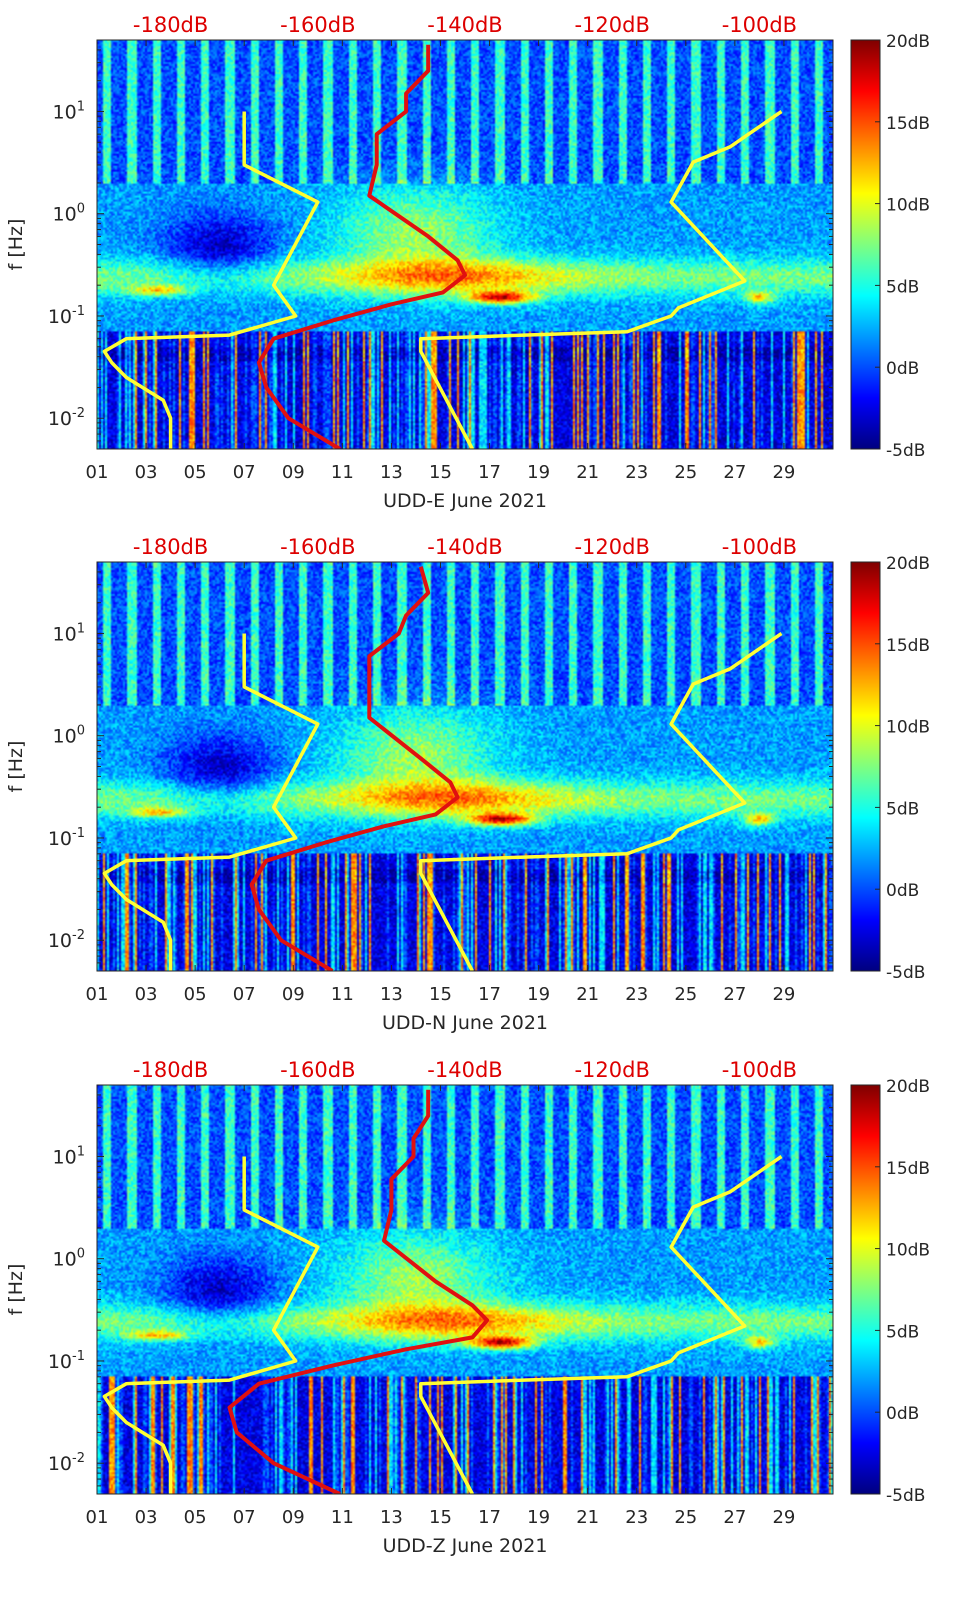 The width and height of the screenshot is (962, 1599). I want to click on x-tick-label: 19, so click(538, 1517).